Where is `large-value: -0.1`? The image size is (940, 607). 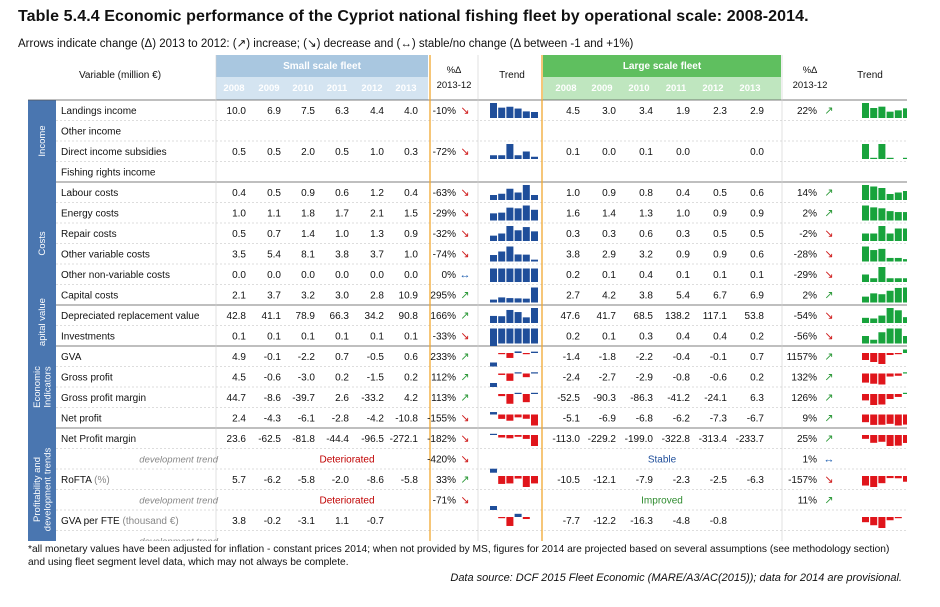
large-value: -0.1 is located at coordinates (719, 357).